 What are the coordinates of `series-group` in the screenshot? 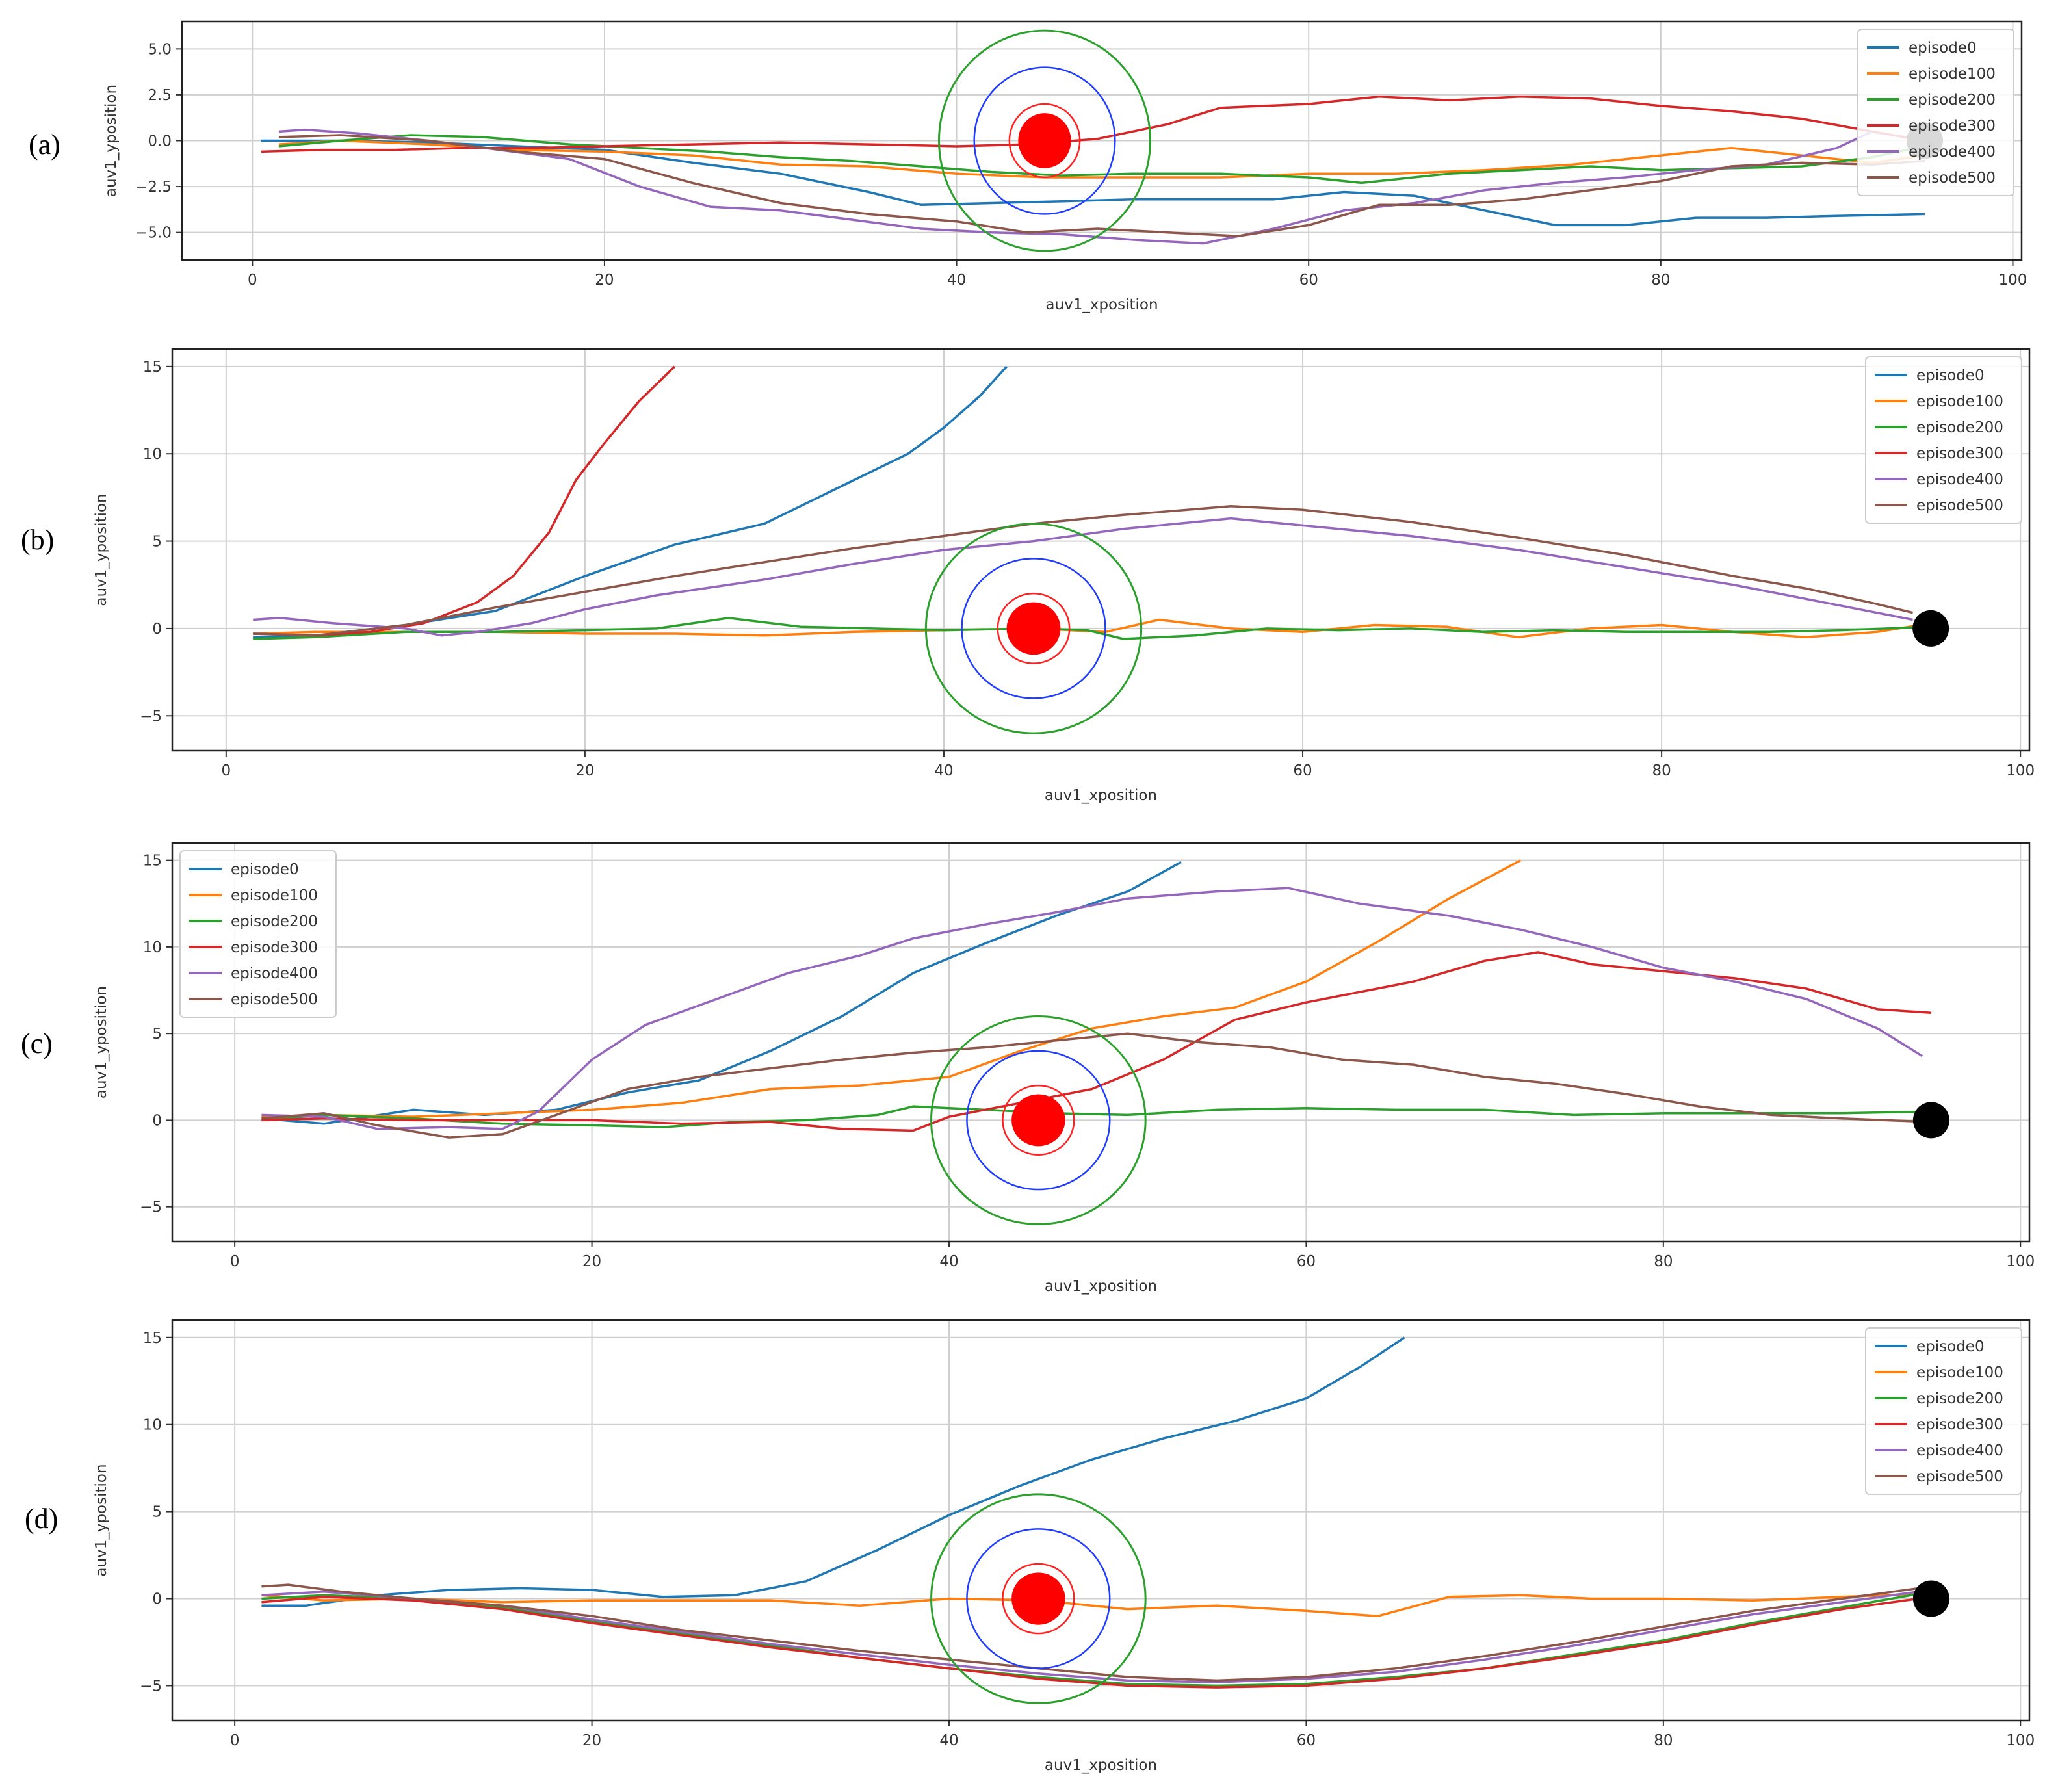 It's located at (1093, 140).